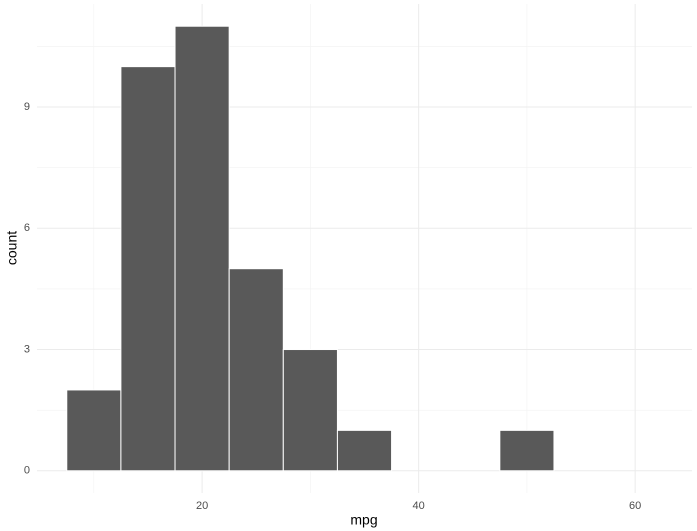  I want to click on x-tick-label: 60, so click(635, 506).